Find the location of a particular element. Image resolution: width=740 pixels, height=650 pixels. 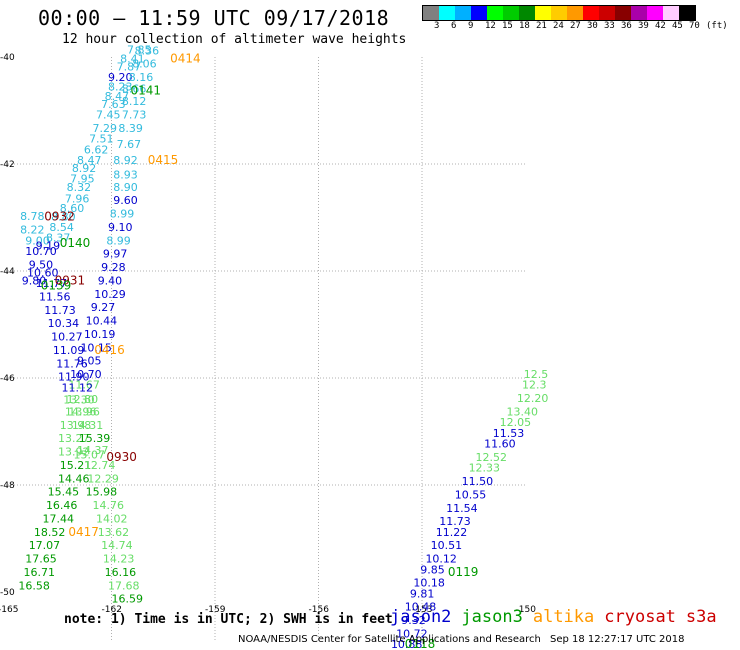

wave-height-value: 16.59 is located at coordinates (128, 599).